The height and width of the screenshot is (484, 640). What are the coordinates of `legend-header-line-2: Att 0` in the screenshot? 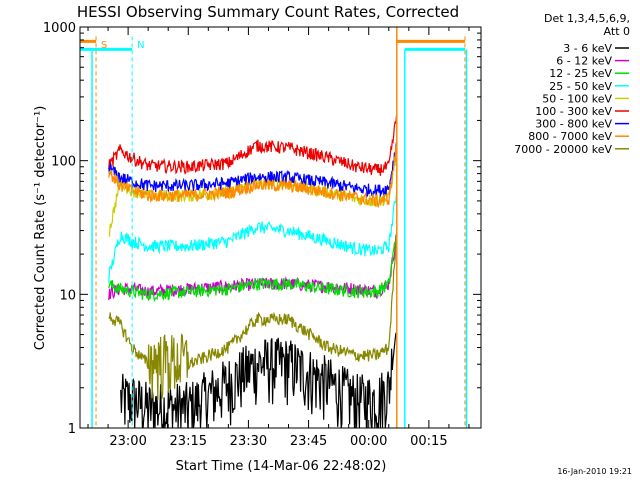 It's located at (617, 31).